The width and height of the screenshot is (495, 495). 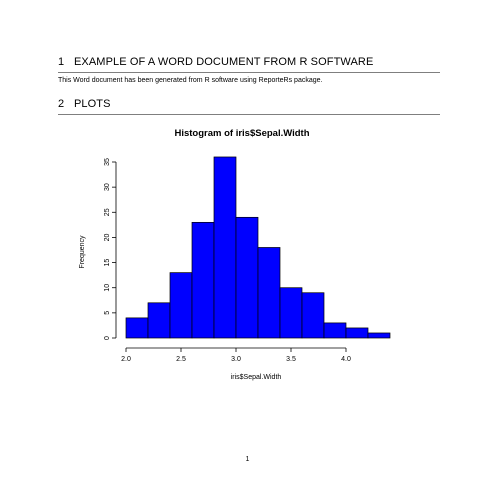 What do you see at coordinates (249, 104) in the screenshot?
I see `section-heading-2: 2 PLOTS` at bounding box center [249, 104].